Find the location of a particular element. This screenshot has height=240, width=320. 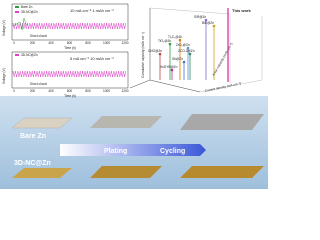

highlight-label: This work is located at coordinates (241, 10).